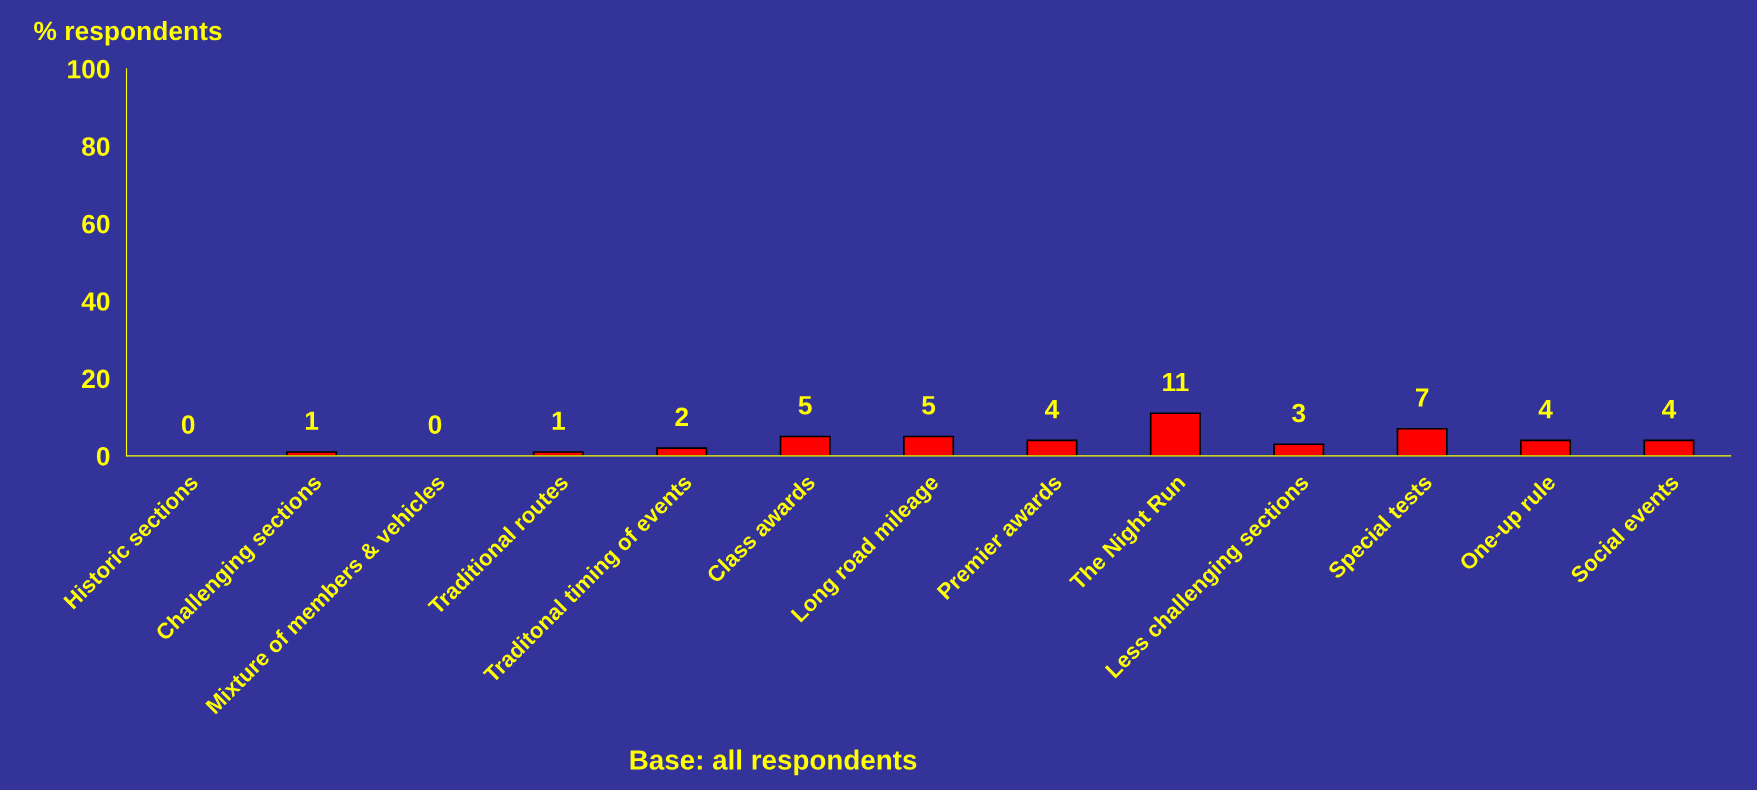 The width and height of the screenshot is (1757, 790). What do you see at coordinates (128, 33) in the screenshot?
I see `y-axis-title: % respondents` at bounding box center [128, 33].